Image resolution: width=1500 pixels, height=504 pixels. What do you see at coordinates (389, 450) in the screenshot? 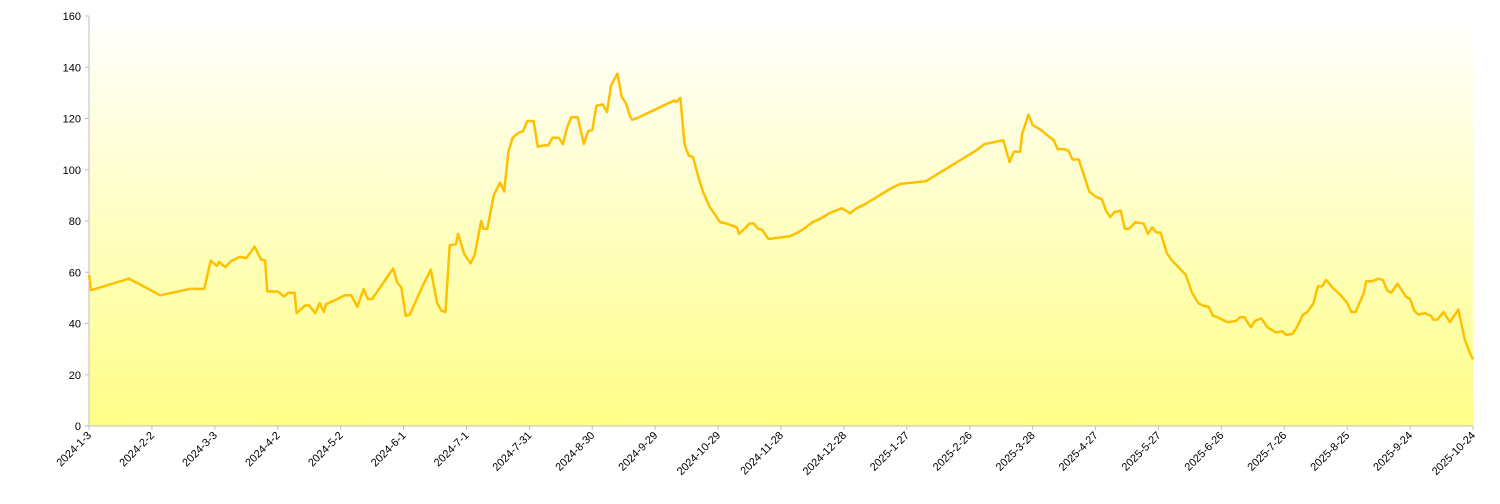
I see `x-tick-label: 2024-6-1` at bounding box center [389, 450].